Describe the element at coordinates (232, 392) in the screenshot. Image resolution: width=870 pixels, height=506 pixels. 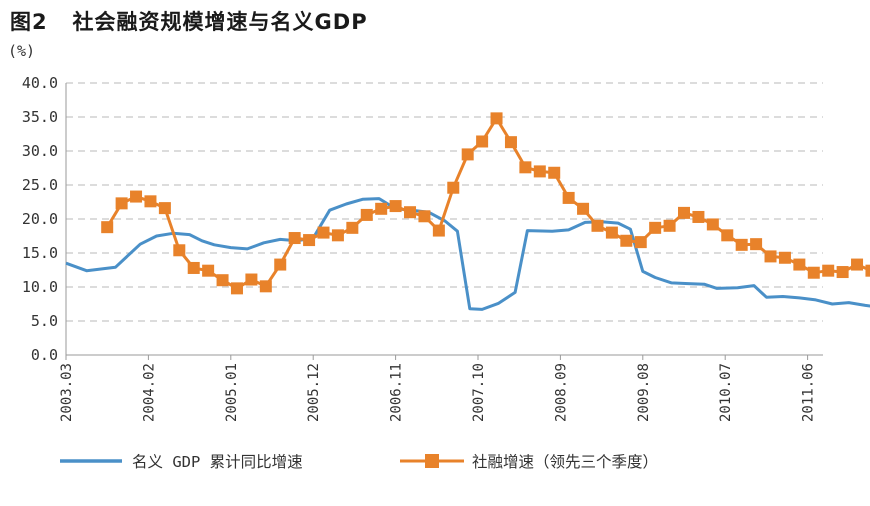
I see `x-tick-label: 2005.01` at that location.